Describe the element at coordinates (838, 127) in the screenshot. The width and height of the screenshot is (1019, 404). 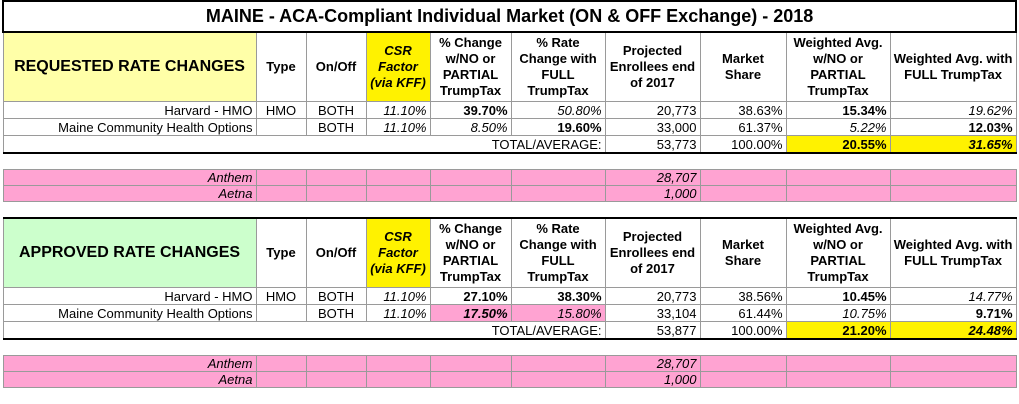
I see `cell: 5.22%` at that location.